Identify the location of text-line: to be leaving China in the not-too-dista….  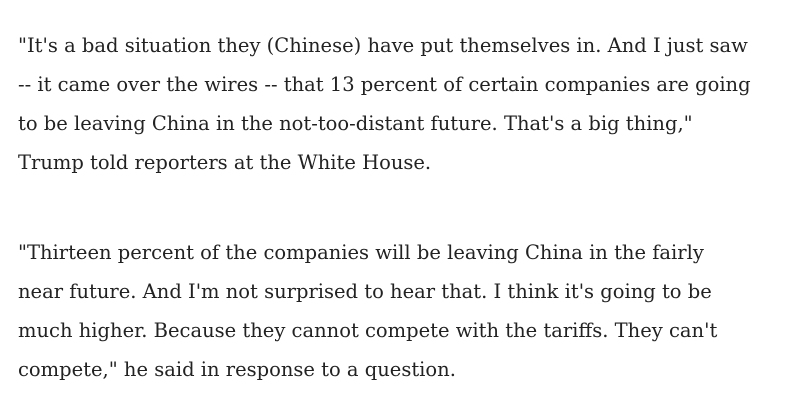
(355, 123).